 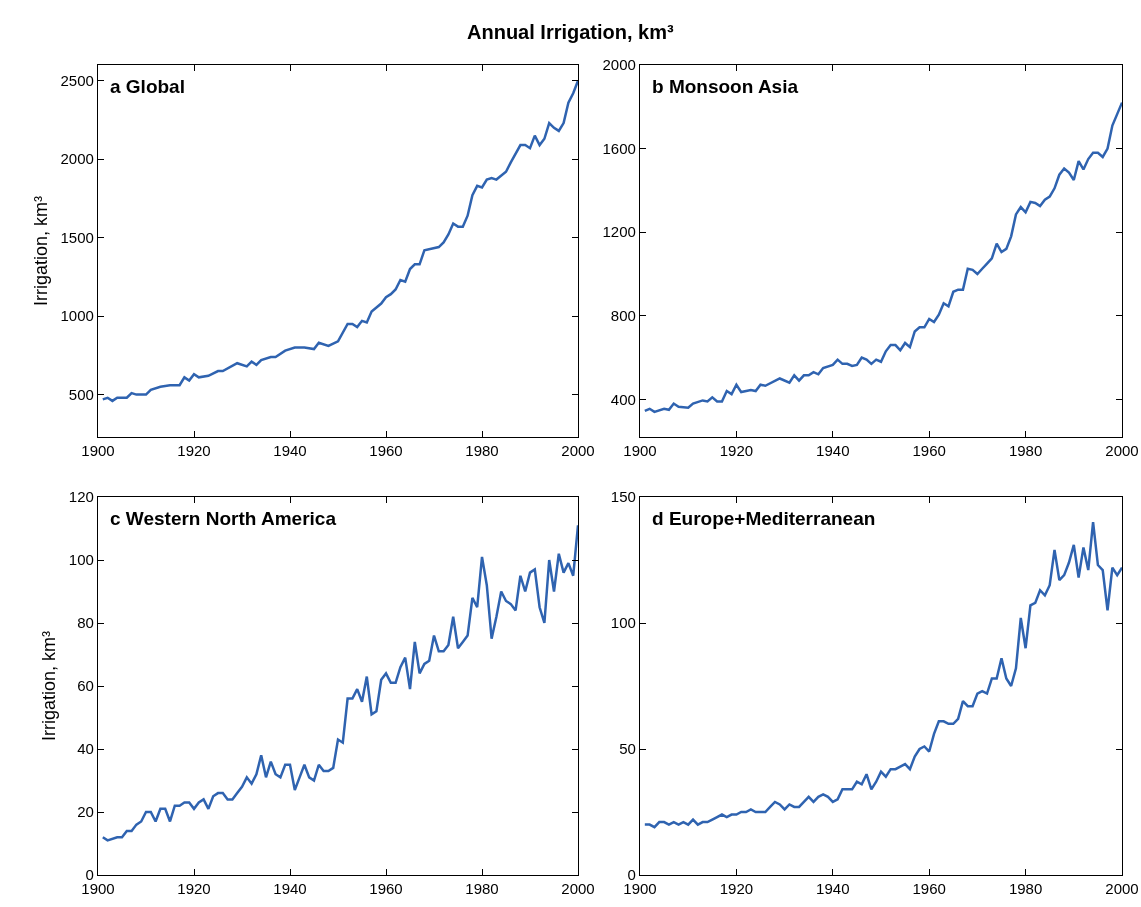 What do you see at coordinates (77, 80) in the screenshot?
I see `y-tick-label: 2500` at bounding box center [77, 80].